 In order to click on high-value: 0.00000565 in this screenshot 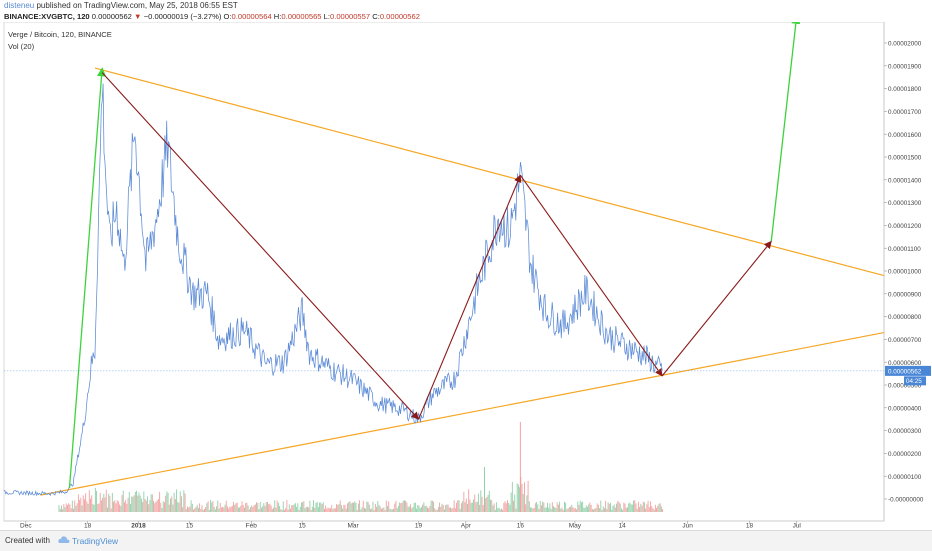, I will do `click(301, 16)`.